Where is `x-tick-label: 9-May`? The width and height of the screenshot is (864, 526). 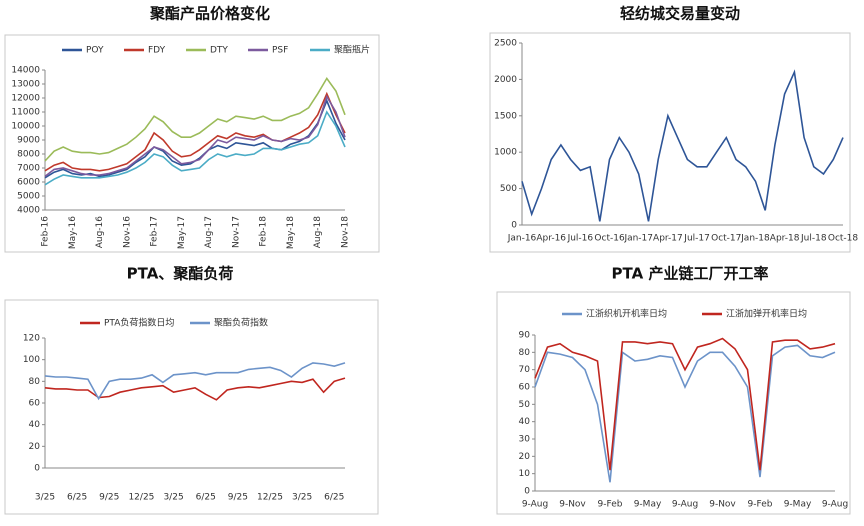
x-tick-label: 9-May is located at coordinates (798, 505).